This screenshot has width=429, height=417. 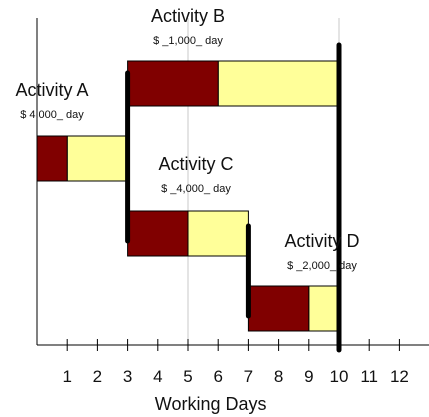 What do you see at coordinates (211, 404) in the screenshot?
I see `x-axis-title: Working Days` at bounding box center [211, 404].